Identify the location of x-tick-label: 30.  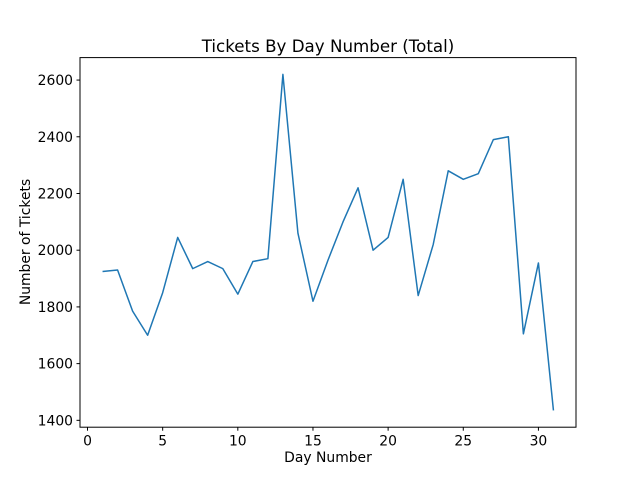
(539, 442).